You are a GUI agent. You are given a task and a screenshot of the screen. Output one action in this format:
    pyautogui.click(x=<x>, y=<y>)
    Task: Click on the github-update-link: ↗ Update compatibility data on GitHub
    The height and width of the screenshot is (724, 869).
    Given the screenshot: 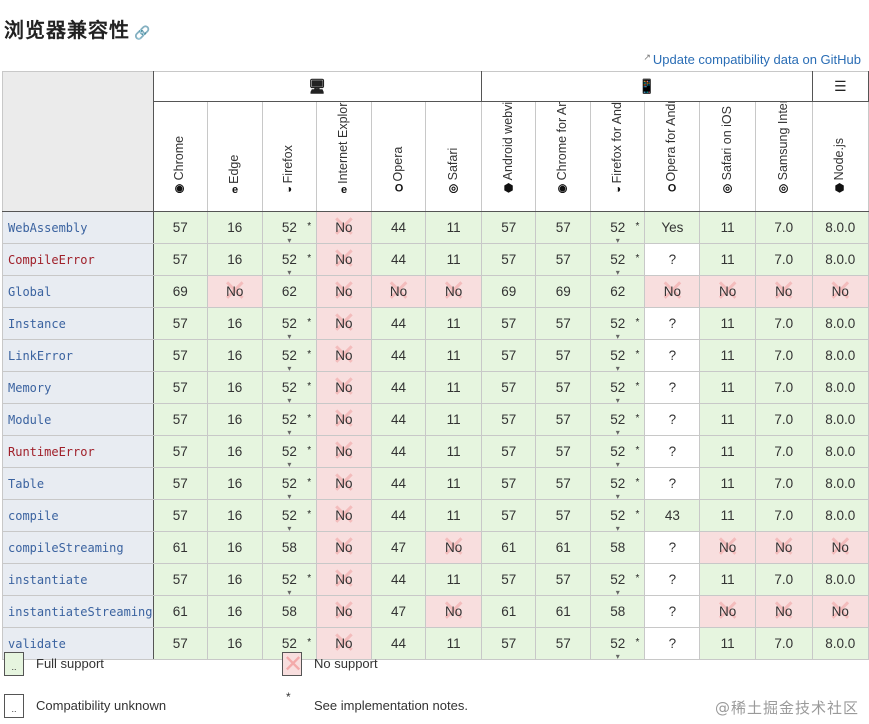 What is the action you would take?
    pyautogui.click(x=752, y=59)
    